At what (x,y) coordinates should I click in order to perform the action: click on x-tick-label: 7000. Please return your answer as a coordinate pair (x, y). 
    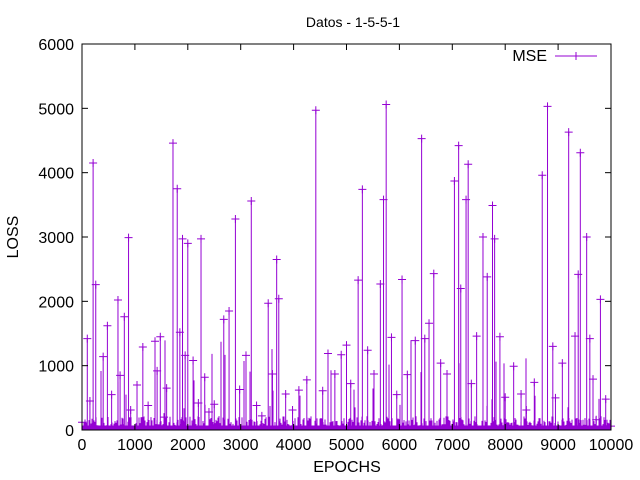
    Looking at the image, I should click on (453, 445).